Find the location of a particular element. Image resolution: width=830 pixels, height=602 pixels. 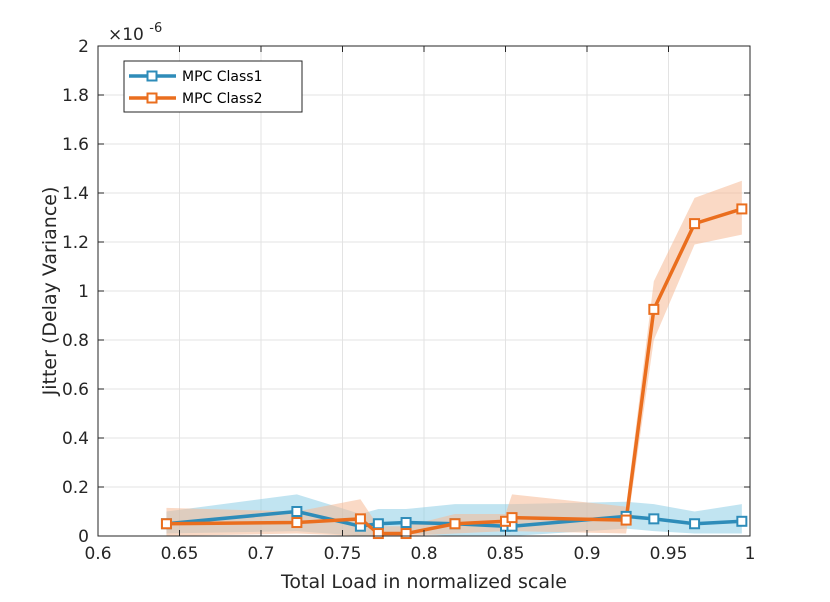

x-tick-label: 0.85 is located at coordinates (506, 554).